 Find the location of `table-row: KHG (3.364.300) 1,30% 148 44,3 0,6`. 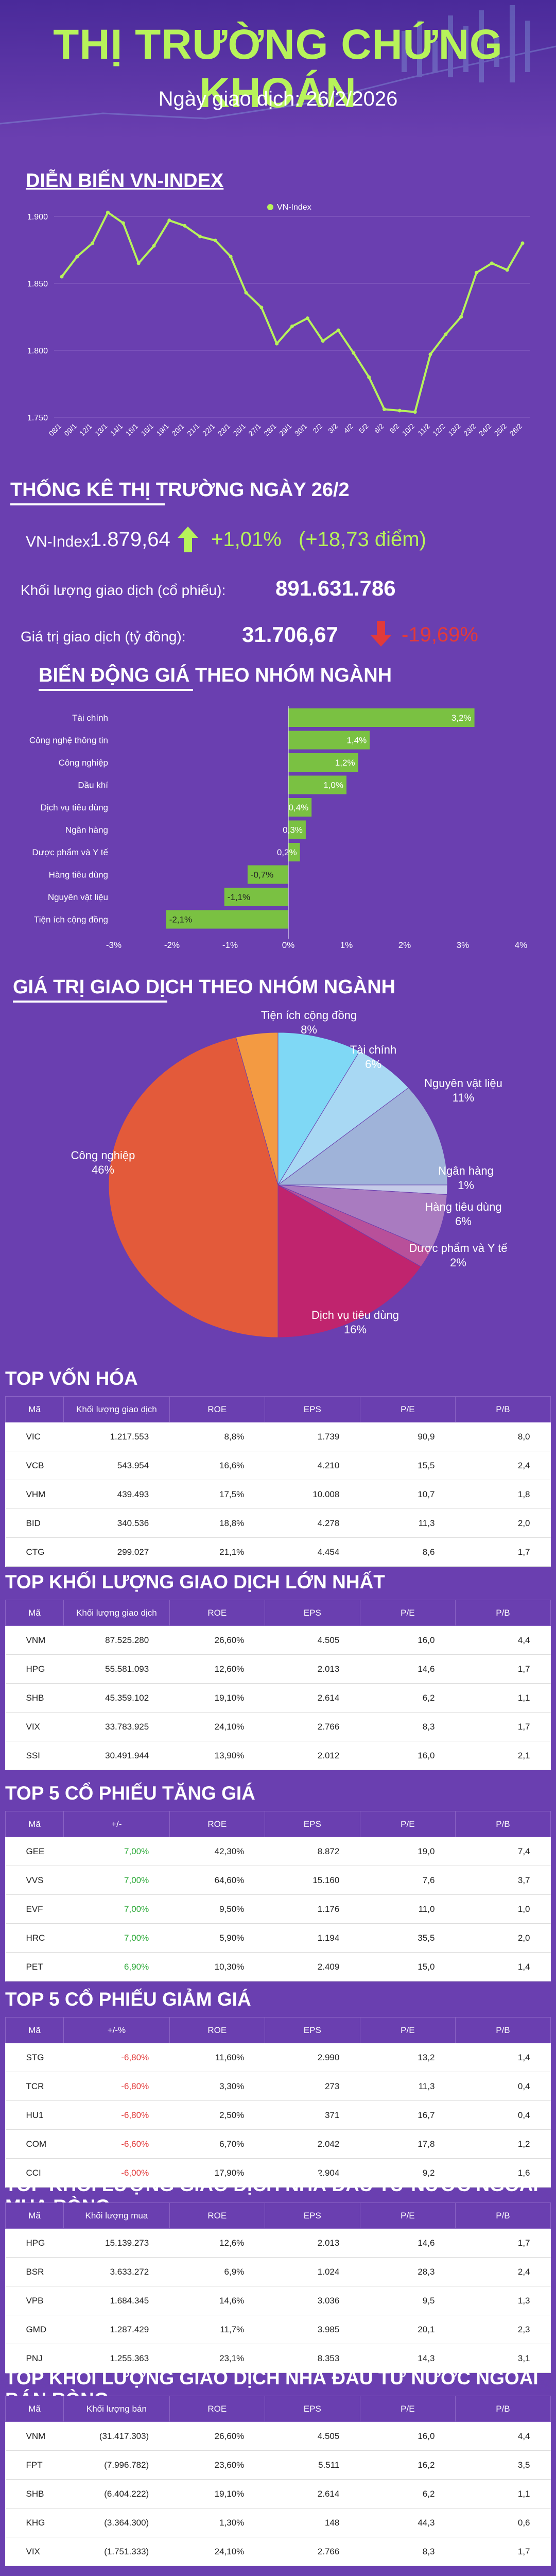

table-row: KHG (3.364.300) 1,30% 148 44,3 0,6 is located at coordinates (278, 2522).